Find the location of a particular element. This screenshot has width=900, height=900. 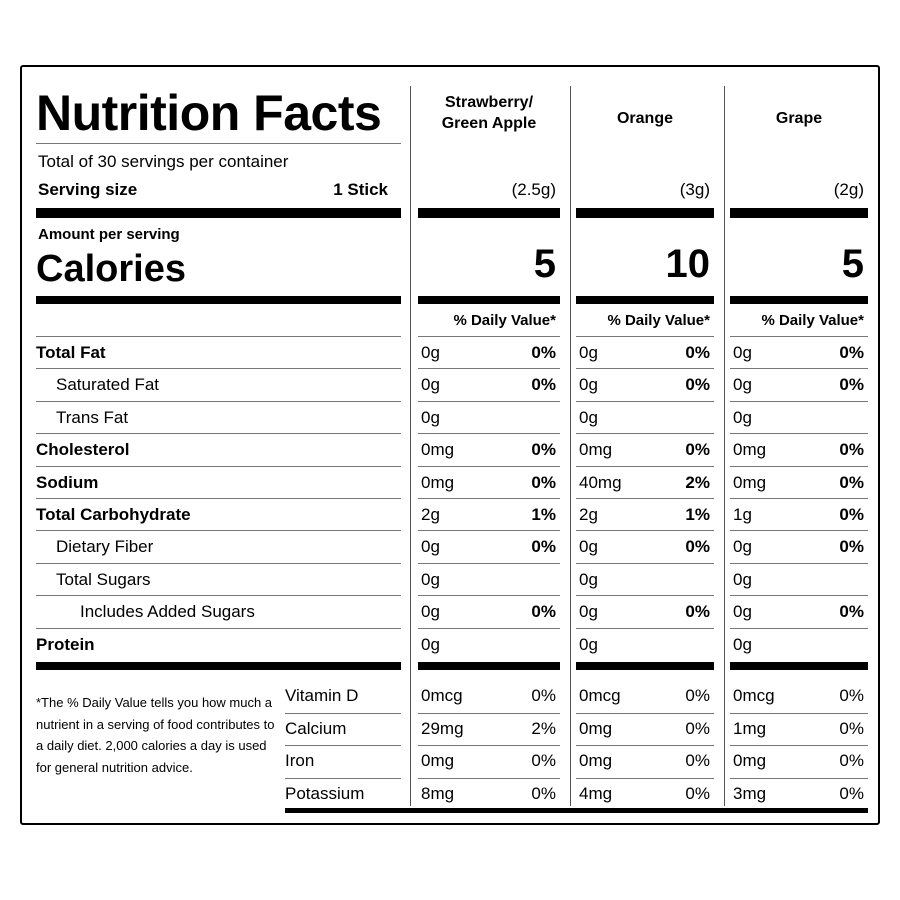

vitamin-amount: 3mg is located at coordinates (750, 793).